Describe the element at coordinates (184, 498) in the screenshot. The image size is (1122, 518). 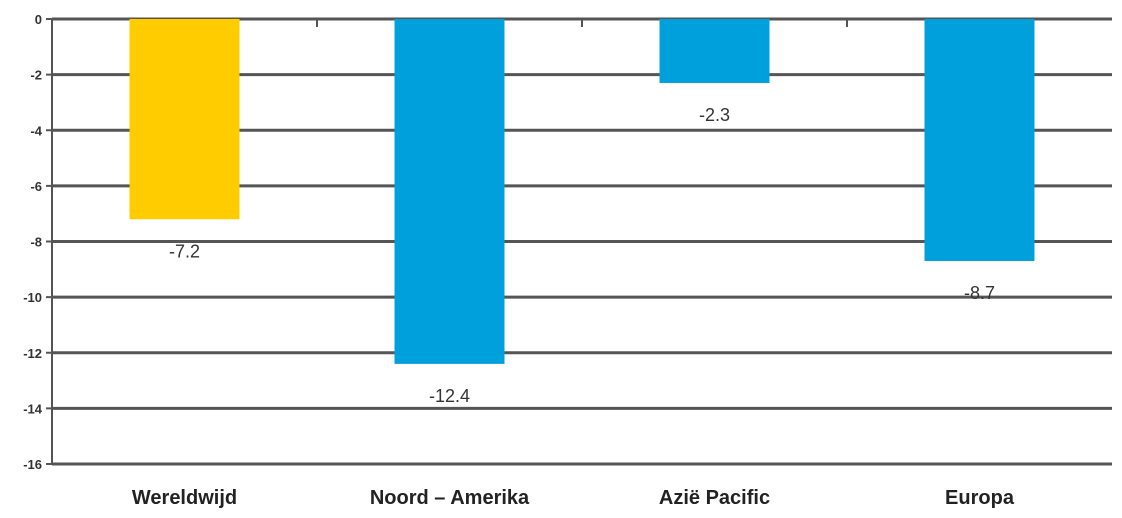
I see `x-category-label: Wereldwijd` at that location.